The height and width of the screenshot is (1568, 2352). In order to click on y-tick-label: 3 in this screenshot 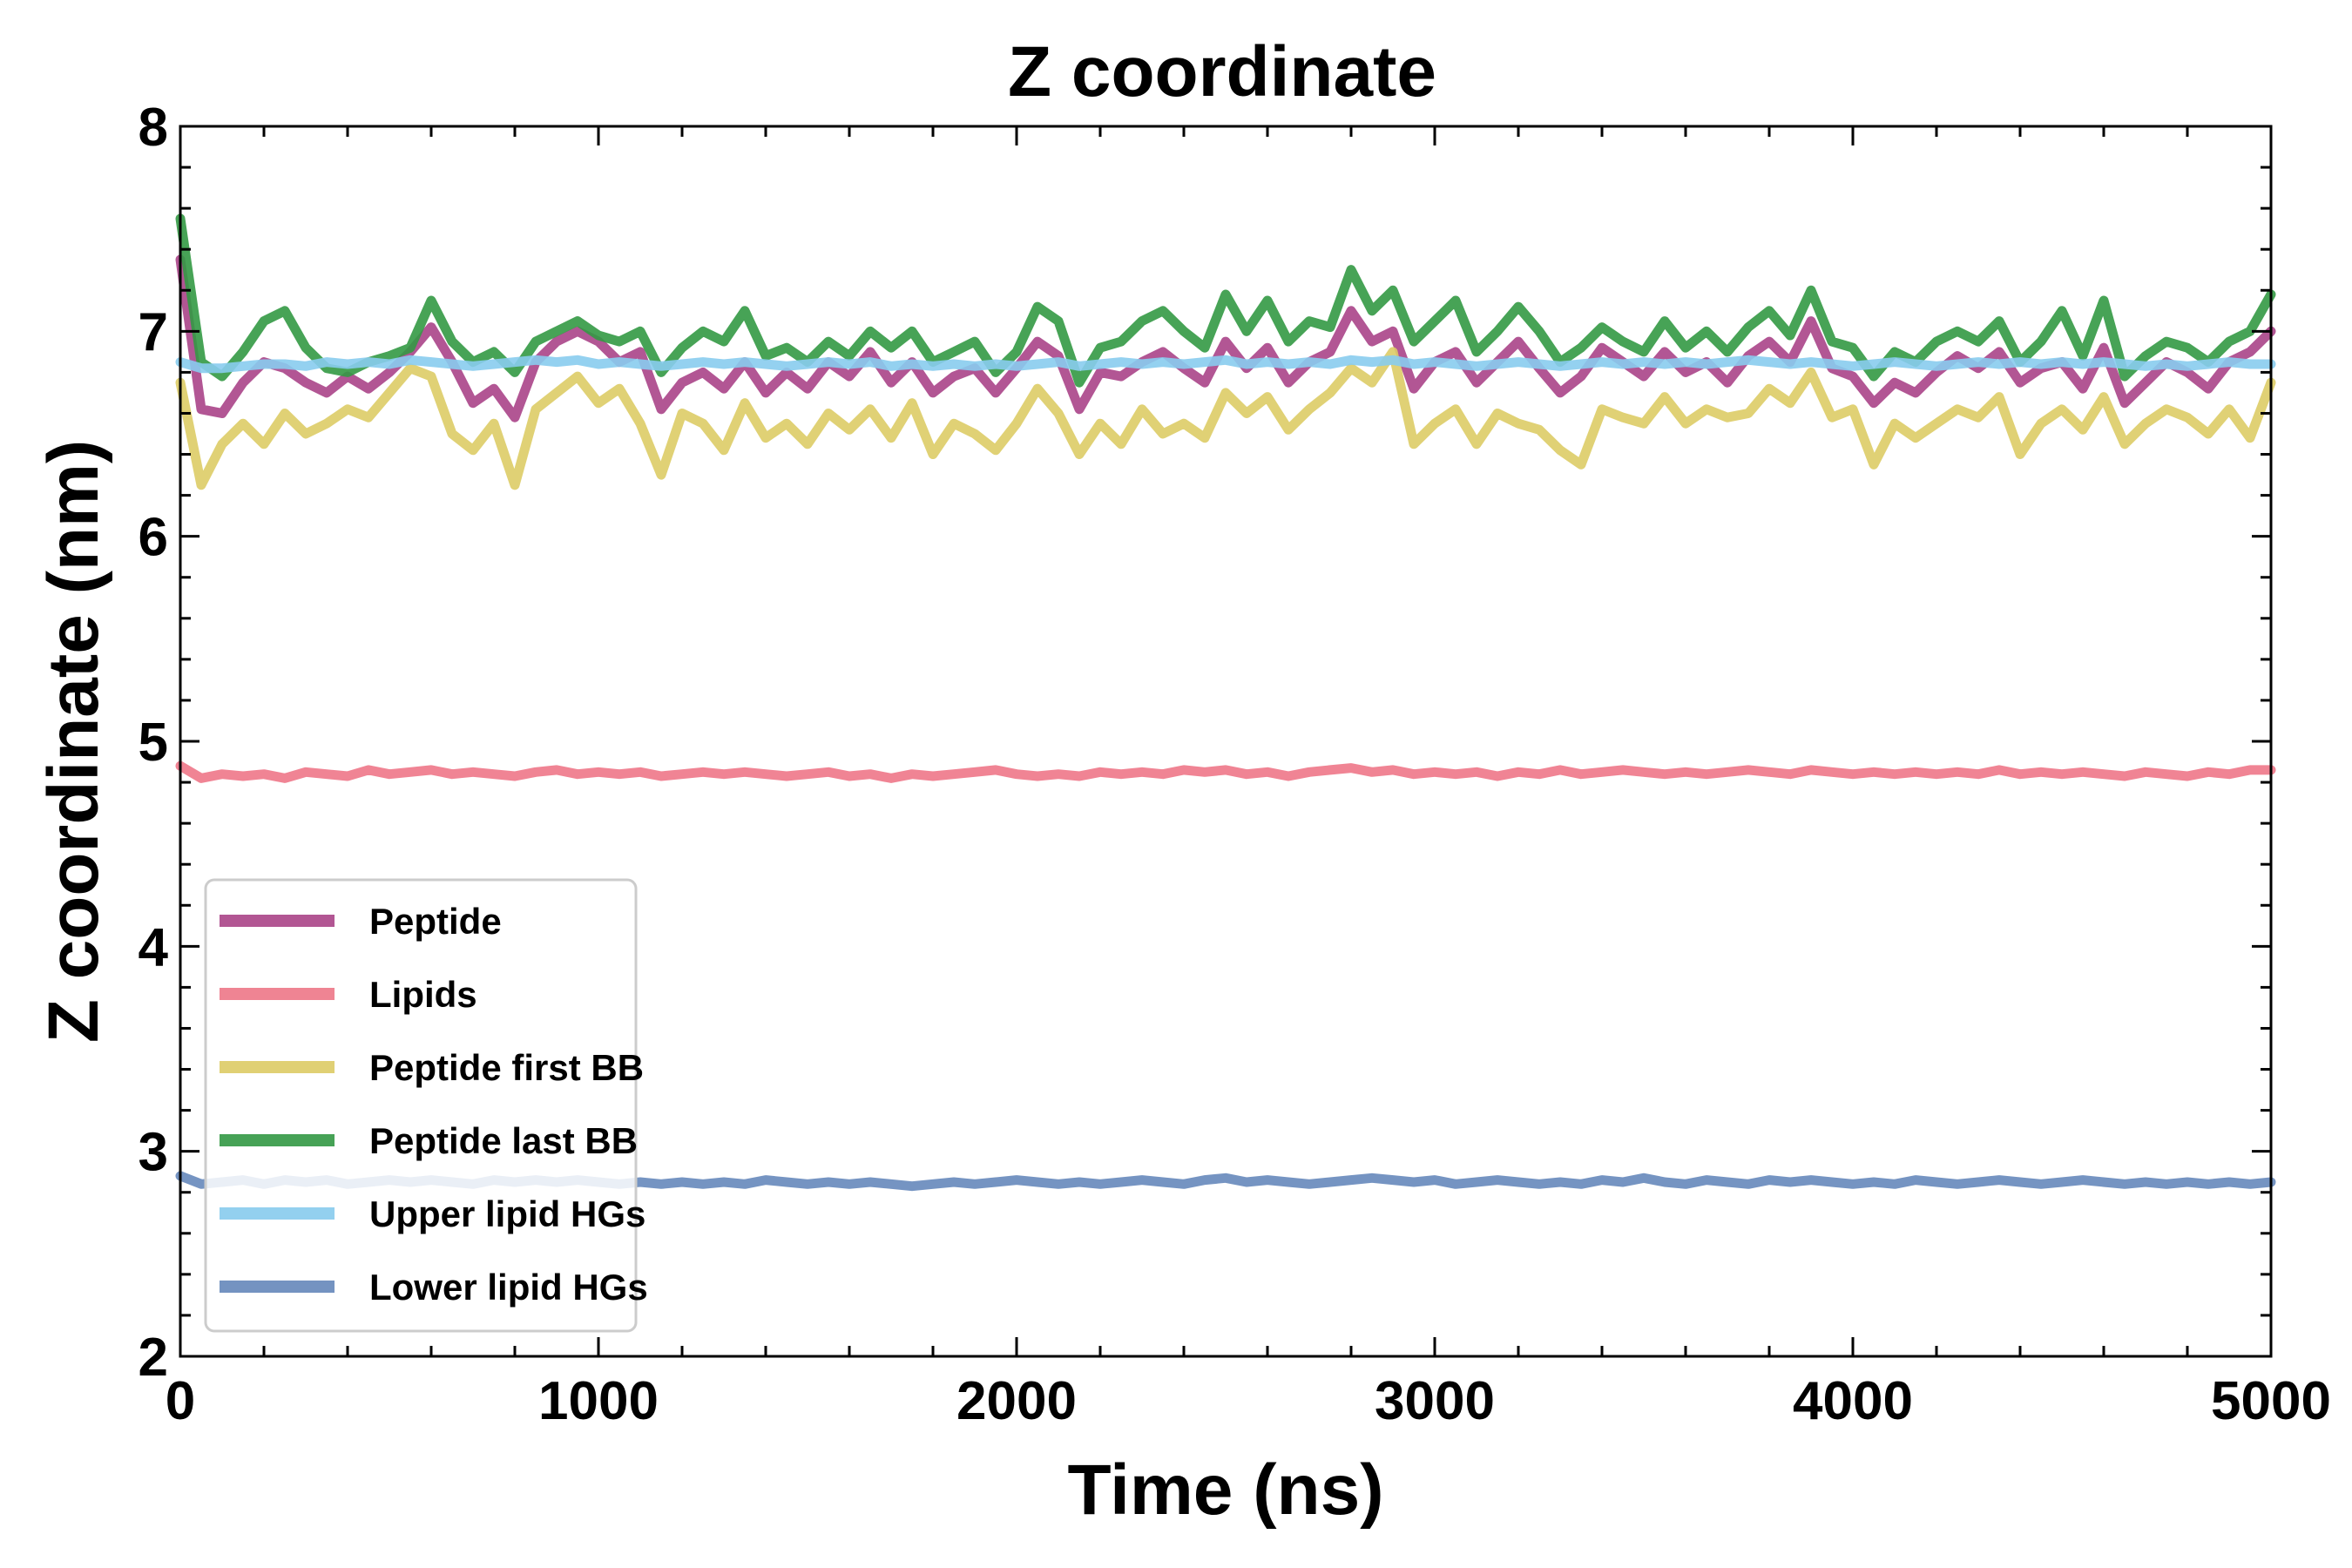, I will do `click(153, 1153)`.